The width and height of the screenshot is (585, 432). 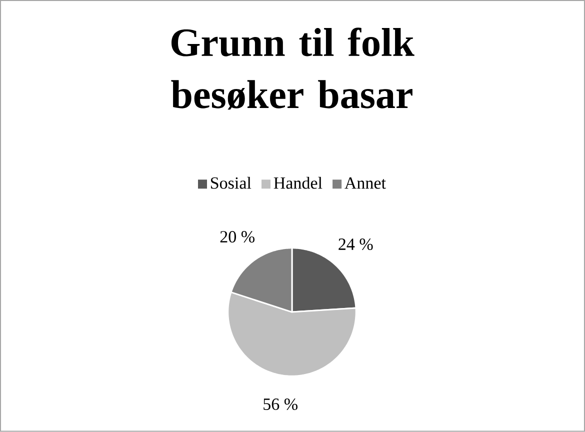 What do you see at coordinates (281, 404) in the screenshot?
I see `data-label: 56 %` at bounding box center [281, 404].